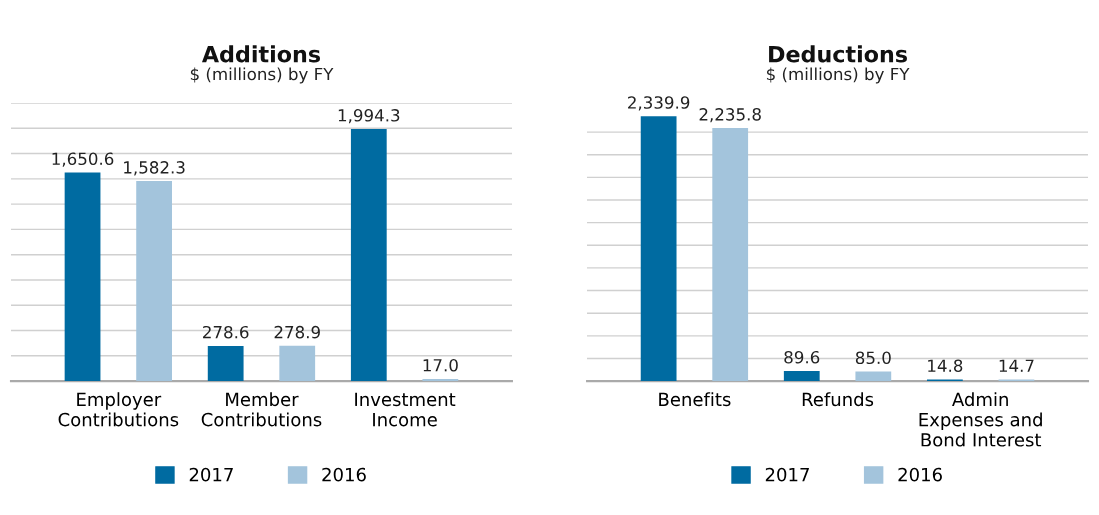  I want to click on chart-title: Additions, so click(260, 54).